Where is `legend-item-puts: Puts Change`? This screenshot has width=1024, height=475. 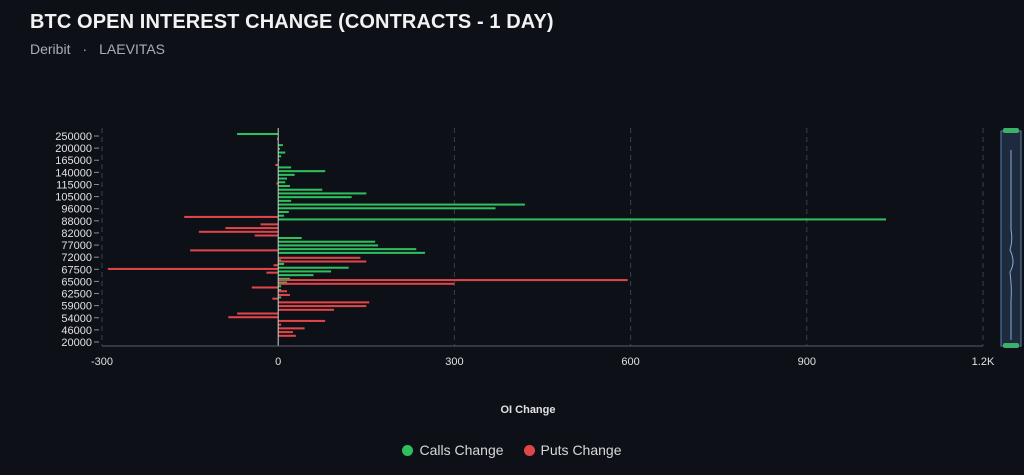 legend-item-puts: Puts Change is located at coordinates (572, 450).